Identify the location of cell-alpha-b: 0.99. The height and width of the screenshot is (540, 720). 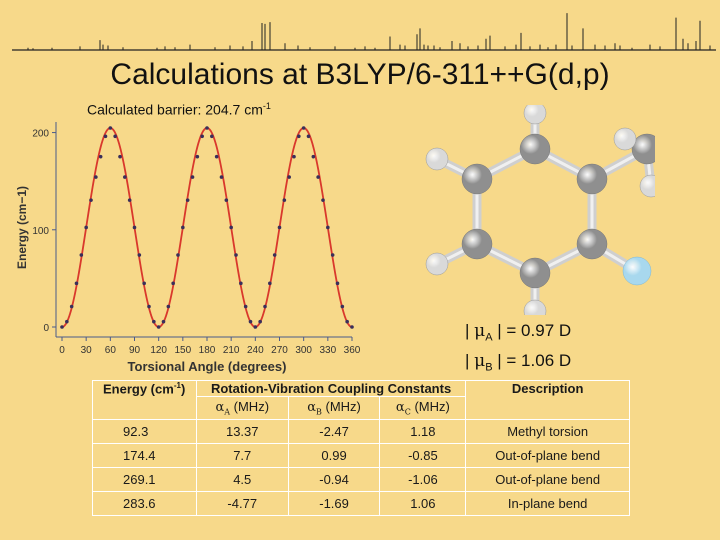
(334, 455).